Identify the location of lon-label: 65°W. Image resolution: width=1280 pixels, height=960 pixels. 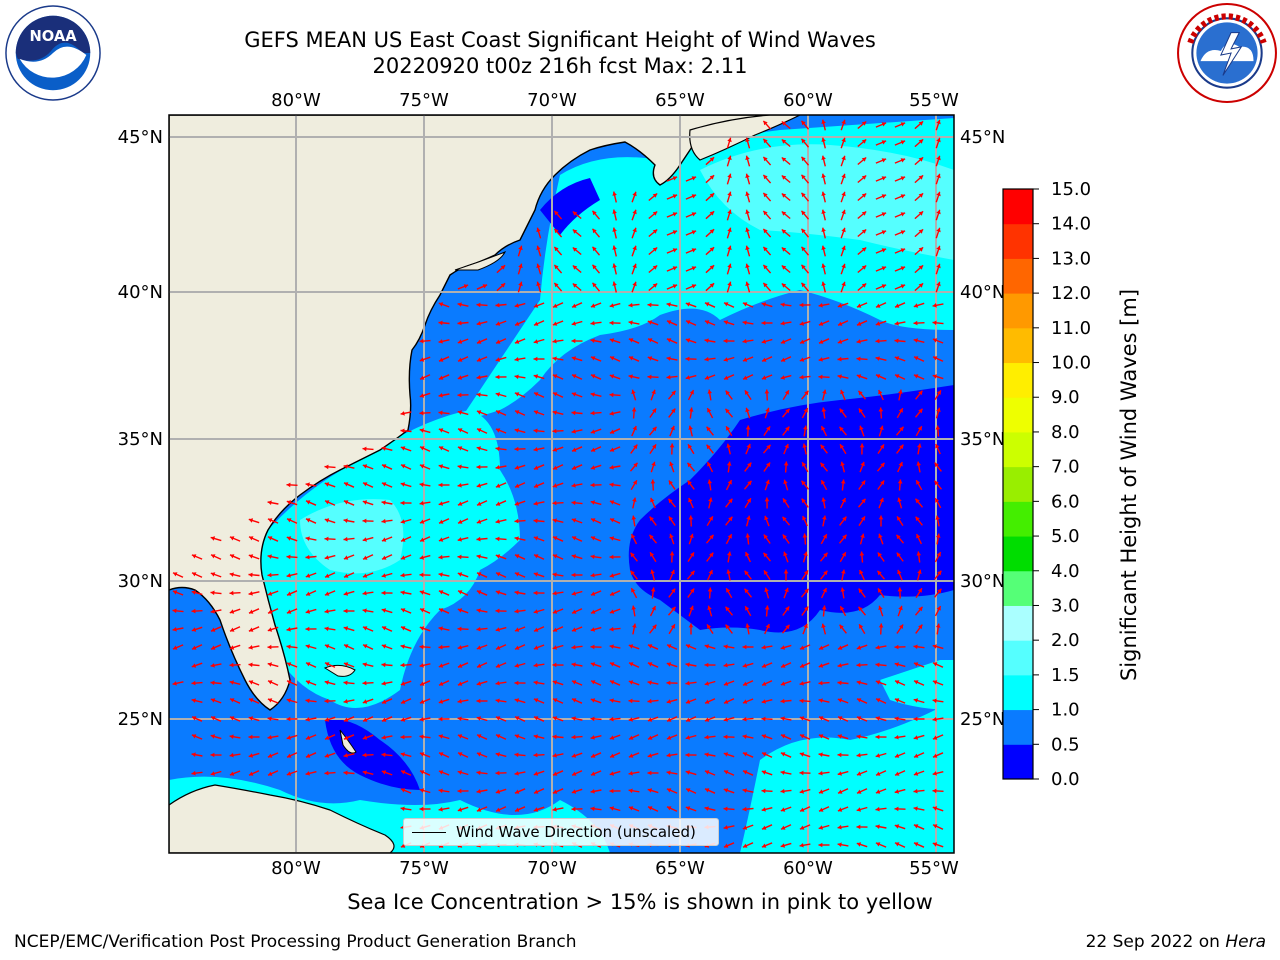
(680, 100).